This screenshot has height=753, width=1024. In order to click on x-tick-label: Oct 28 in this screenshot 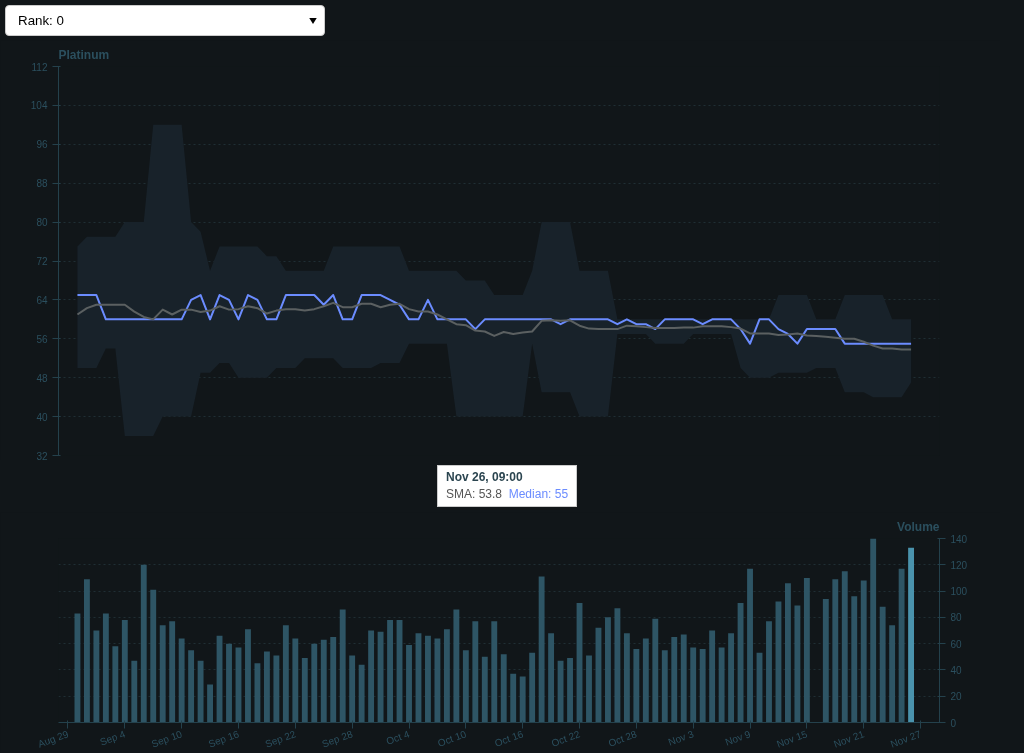, I will do `click(622, 739)`.